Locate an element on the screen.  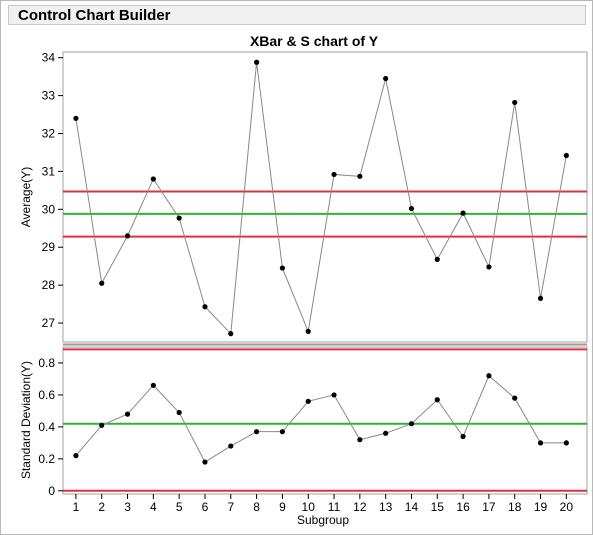
x-tick-label: 4 is located at coordinates (153, 507).